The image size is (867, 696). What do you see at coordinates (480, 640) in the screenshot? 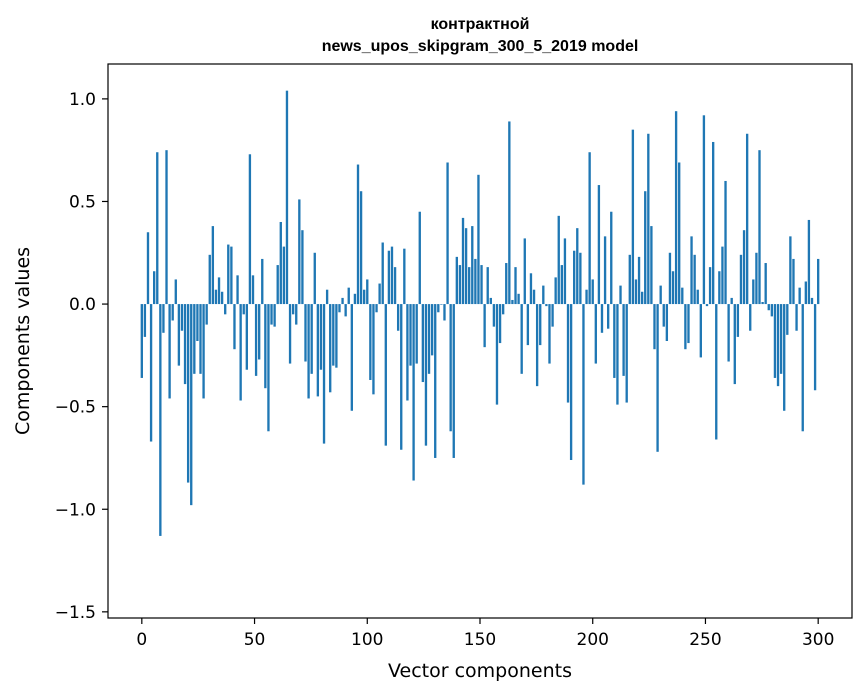
I see `x-tick-label-3: 150` at bounding box center [480, 640].